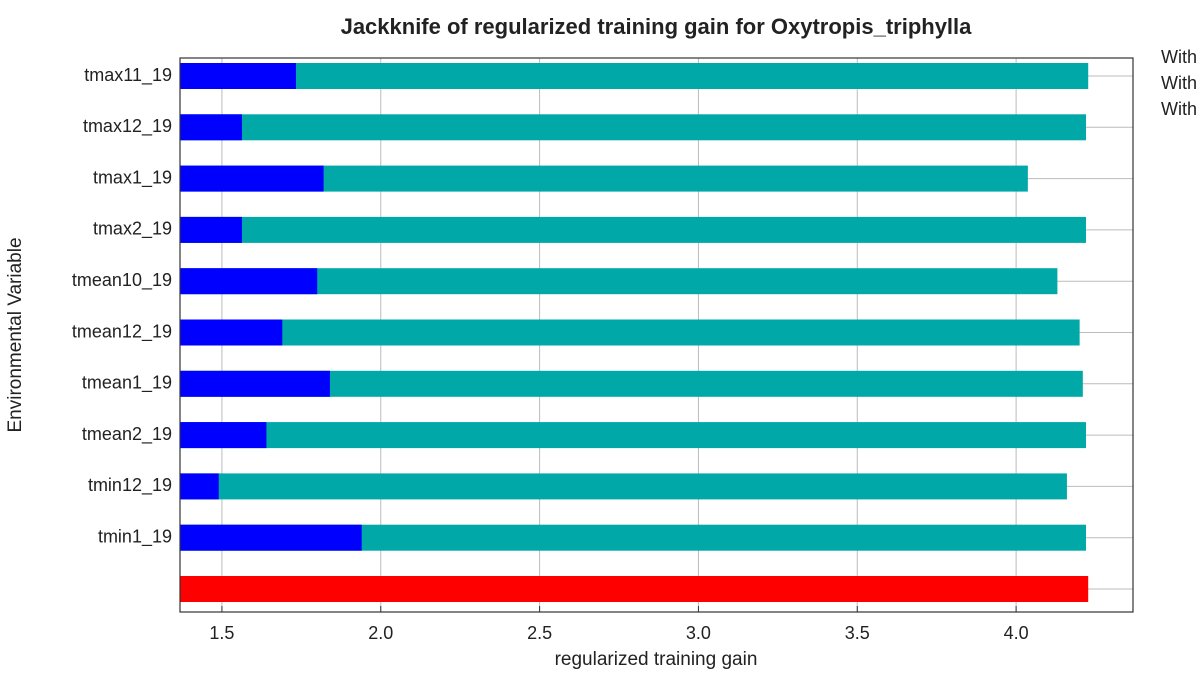 The width and height of the screenshot is (1200, 676). Describe the element at coordinates (127, 434) in the screenshot. I see `y-tick-label: tmean2_19` at that location.